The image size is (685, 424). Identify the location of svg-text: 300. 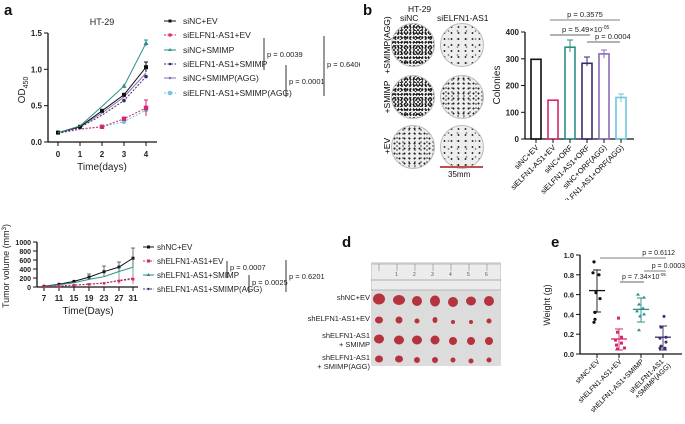
(513, 59).